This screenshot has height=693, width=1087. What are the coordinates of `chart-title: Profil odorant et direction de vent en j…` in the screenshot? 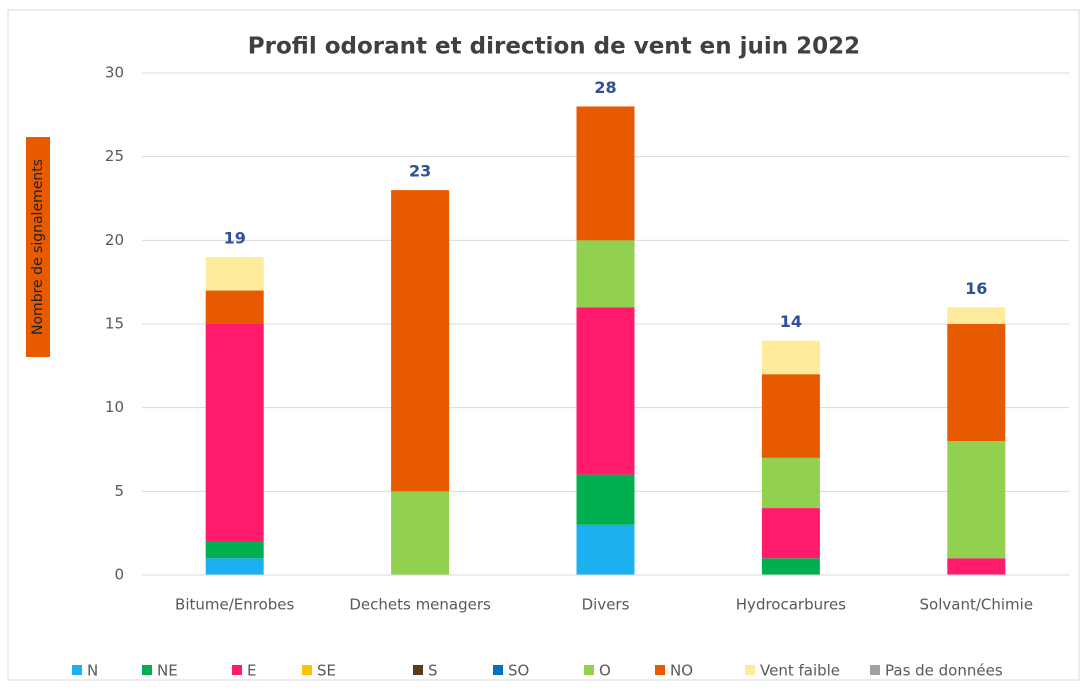 It's located at (554, 47).